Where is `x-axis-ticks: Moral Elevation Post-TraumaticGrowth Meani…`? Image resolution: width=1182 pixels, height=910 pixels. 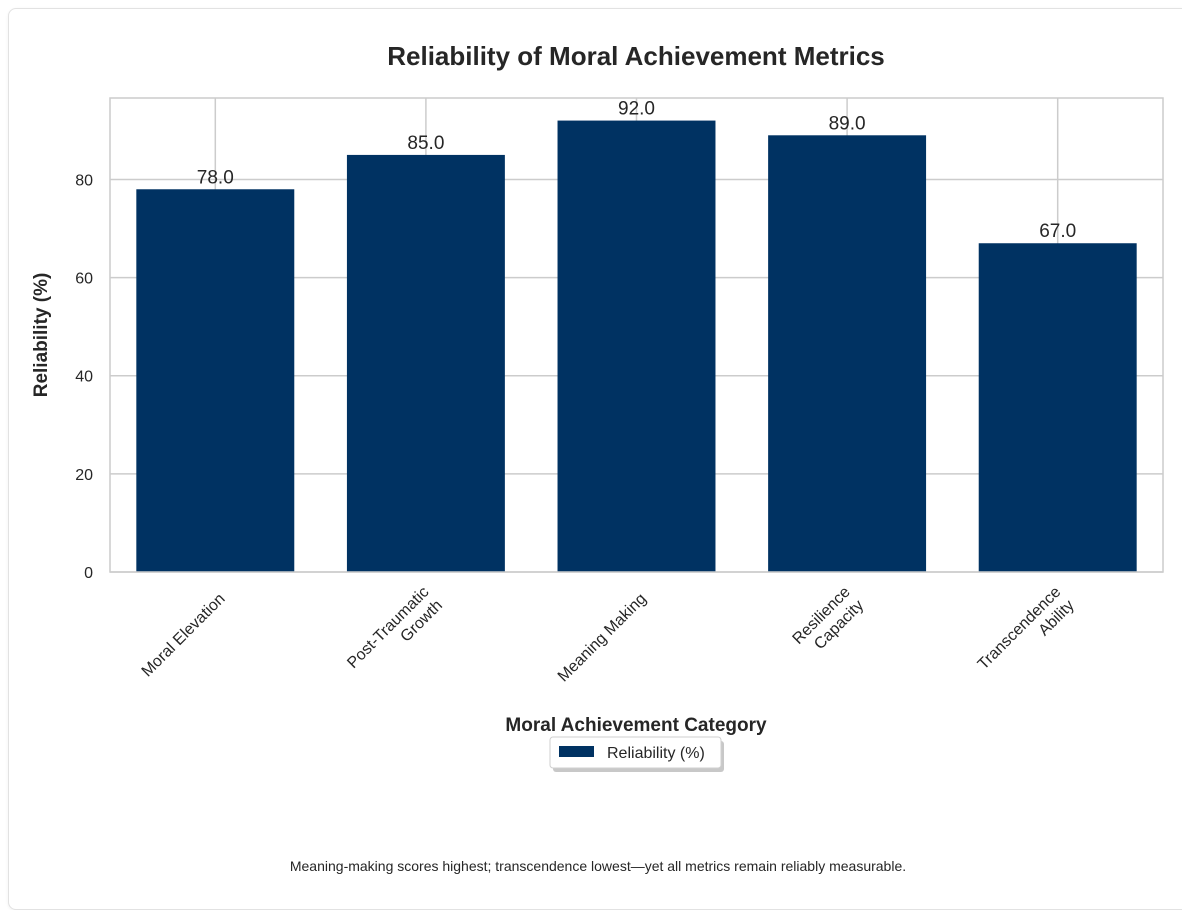
x-axis-ticks: Moral Elevation Post-TraumaticGrowth Meani… is located at coordinates (608, 635).